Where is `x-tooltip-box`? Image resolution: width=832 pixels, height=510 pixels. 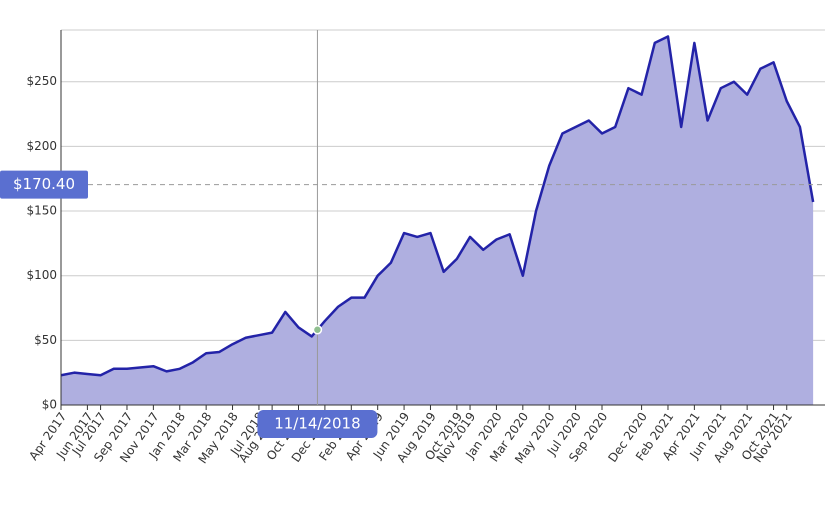
x-tooltip-box is located at coordinates (317, 424).